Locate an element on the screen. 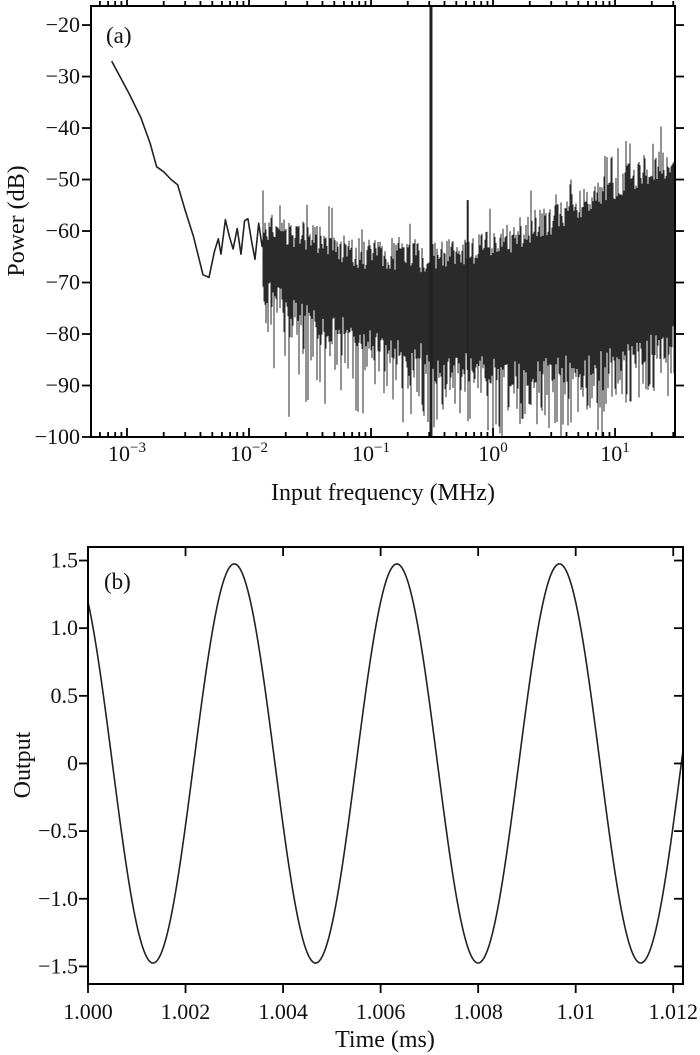  spectrum-xlabel: Input frequency (MHz) is located at coordinates (383, 493).